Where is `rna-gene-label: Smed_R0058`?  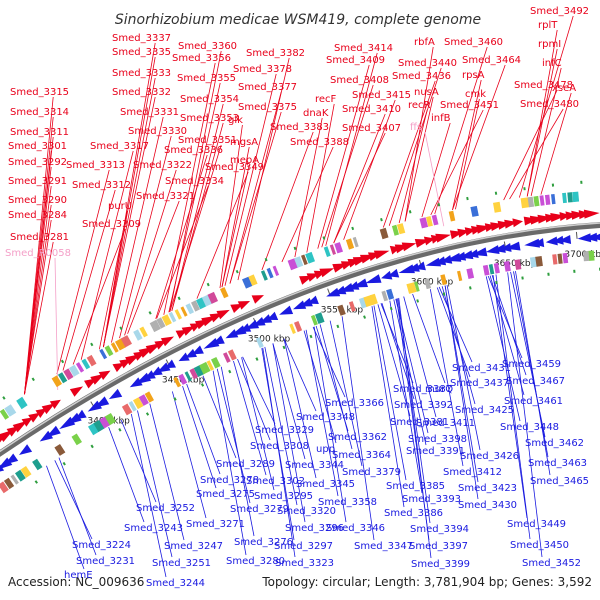
rna-gene-label: Smed_R0058 is located at coordinates (38, 253).